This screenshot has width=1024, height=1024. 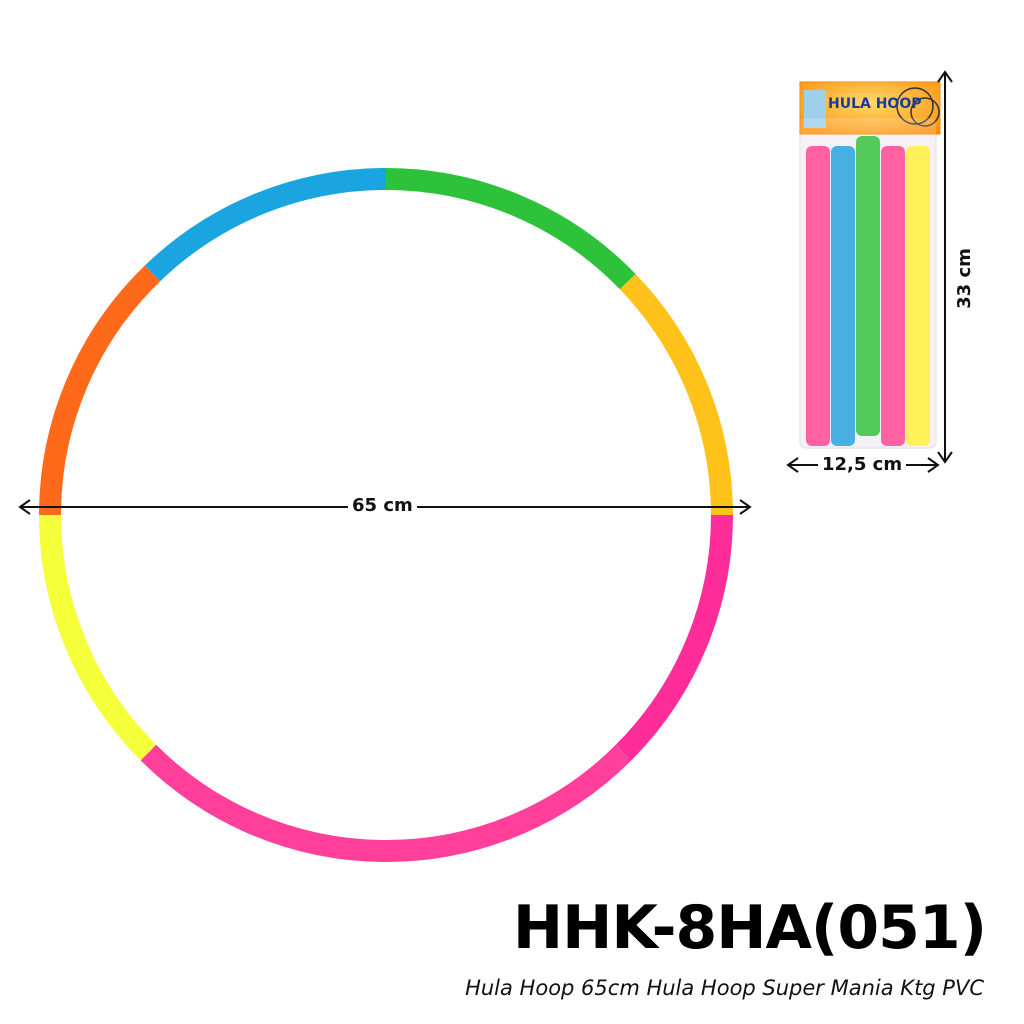 I want to click on package-label-text: HULA HOOP, so click(x=875, y=104).